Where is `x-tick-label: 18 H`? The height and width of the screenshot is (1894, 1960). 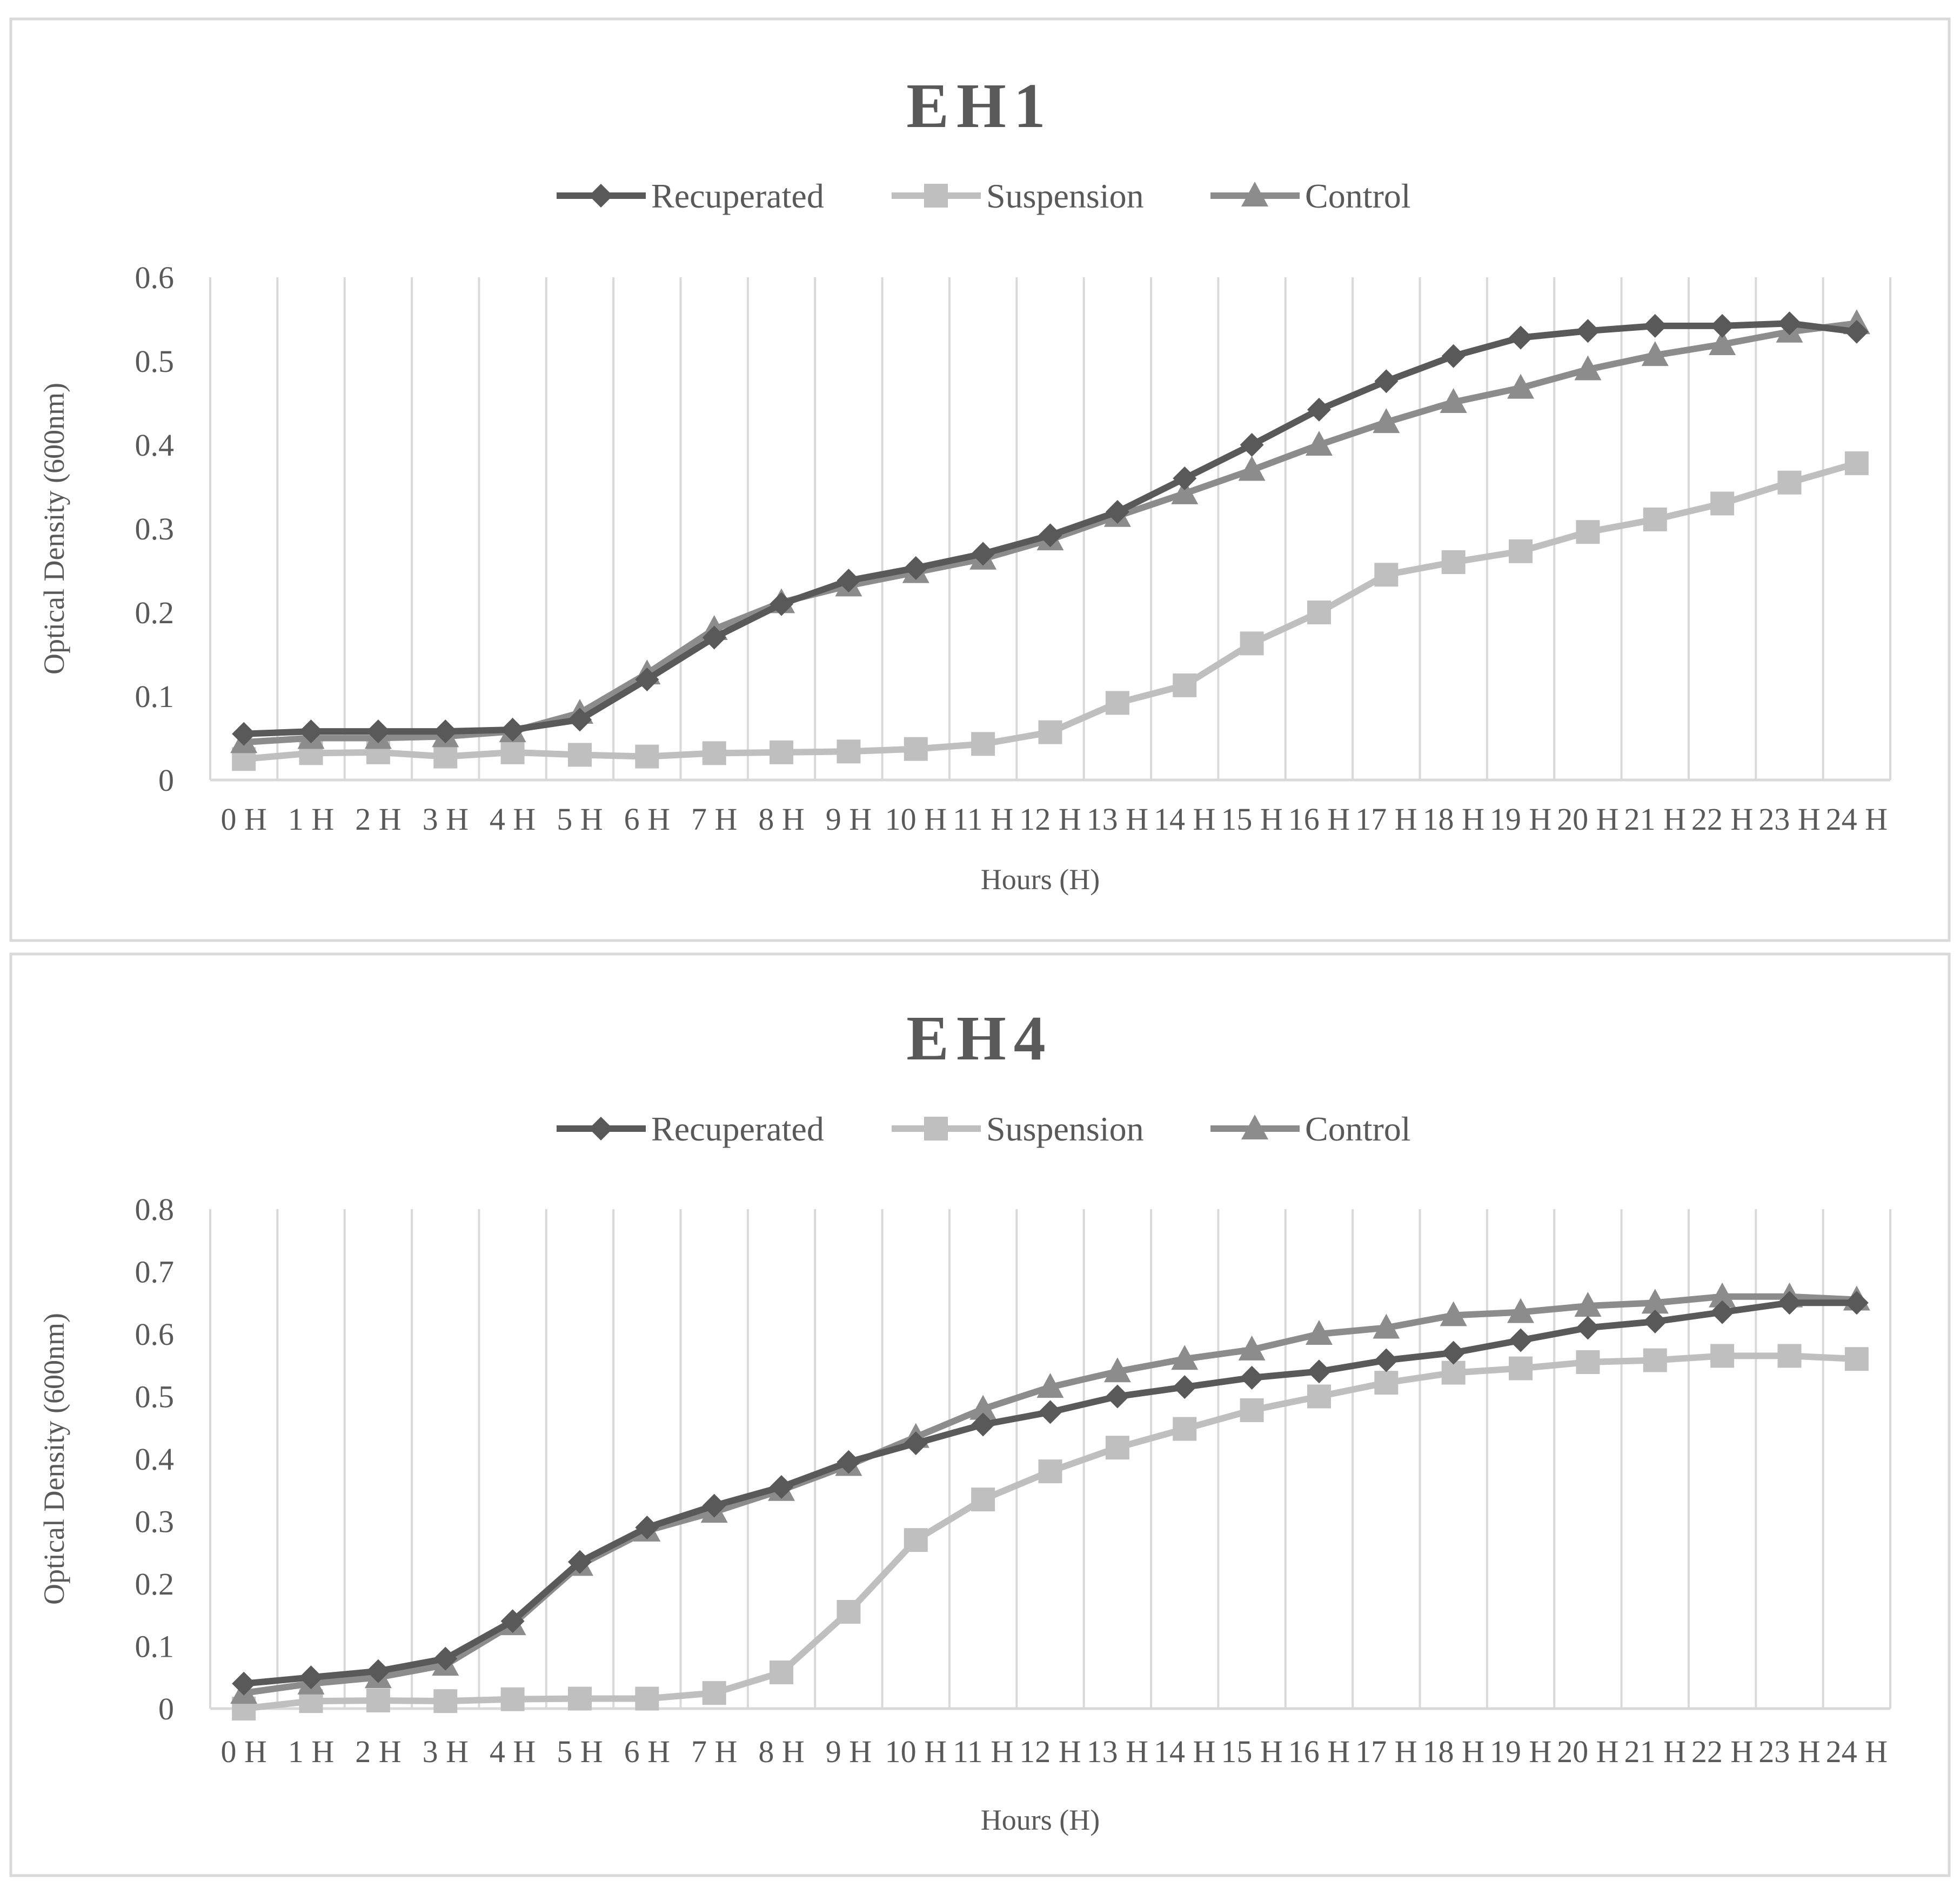 x-tick-label: 18 H is located at coordinates (1453, 1751).